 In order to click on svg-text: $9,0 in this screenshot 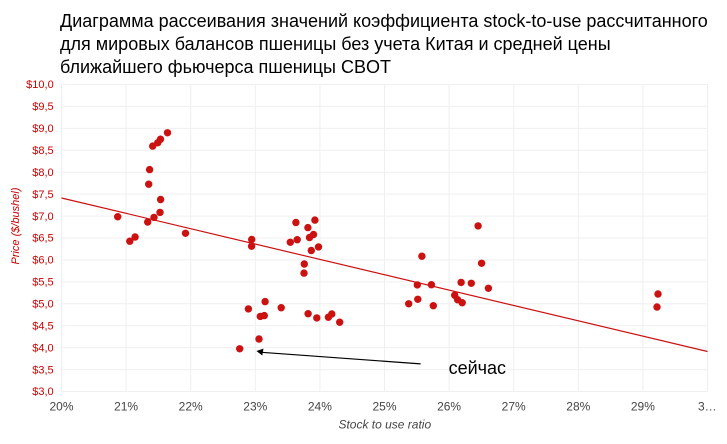, I will do `click(42, 129)`.